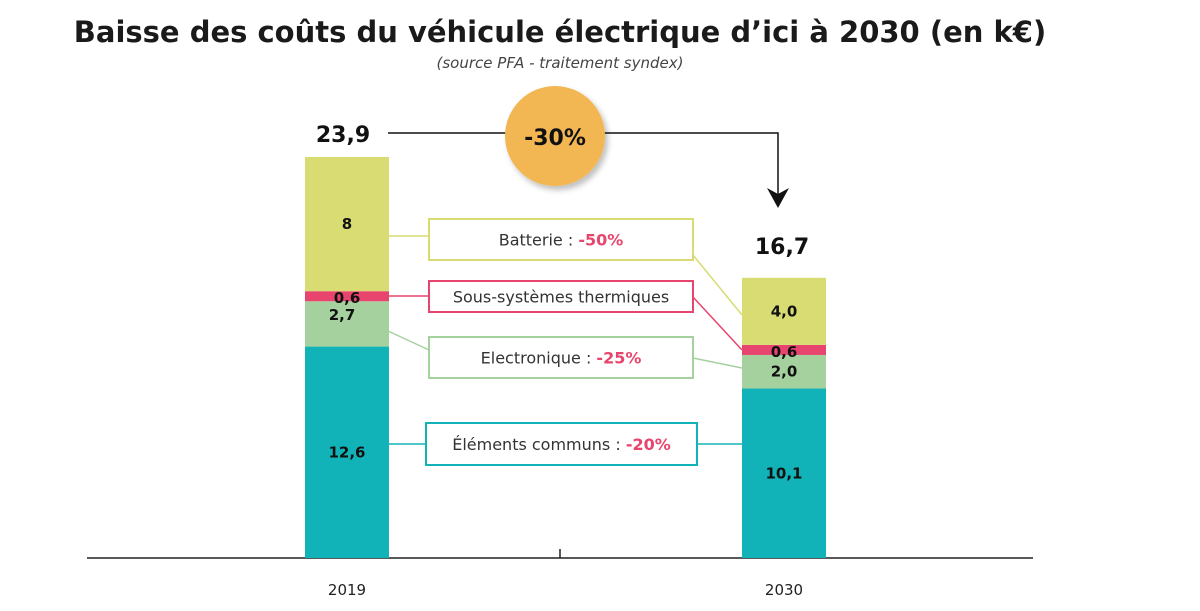 This screenshot has height=611, width=1200. I want to click on data-label: 2,7, so click(342, 315).